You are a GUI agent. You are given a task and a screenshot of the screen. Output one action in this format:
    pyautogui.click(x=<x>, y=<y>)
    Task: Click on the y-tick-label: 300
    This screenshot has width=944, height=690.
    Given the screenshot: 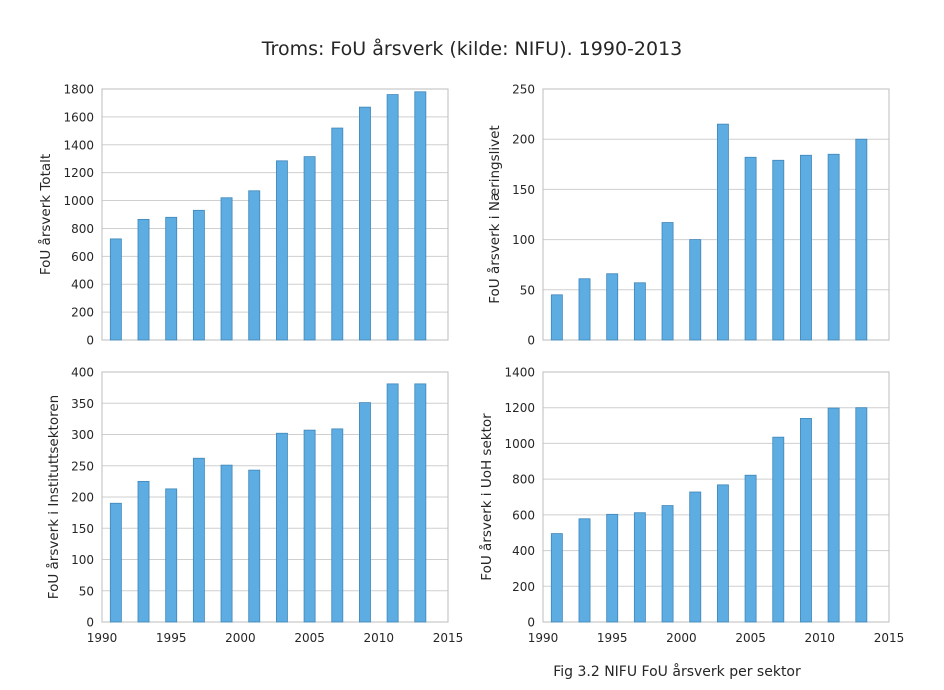 What is the action you would take?
    pyautogui.click(x=82, y=435)
    